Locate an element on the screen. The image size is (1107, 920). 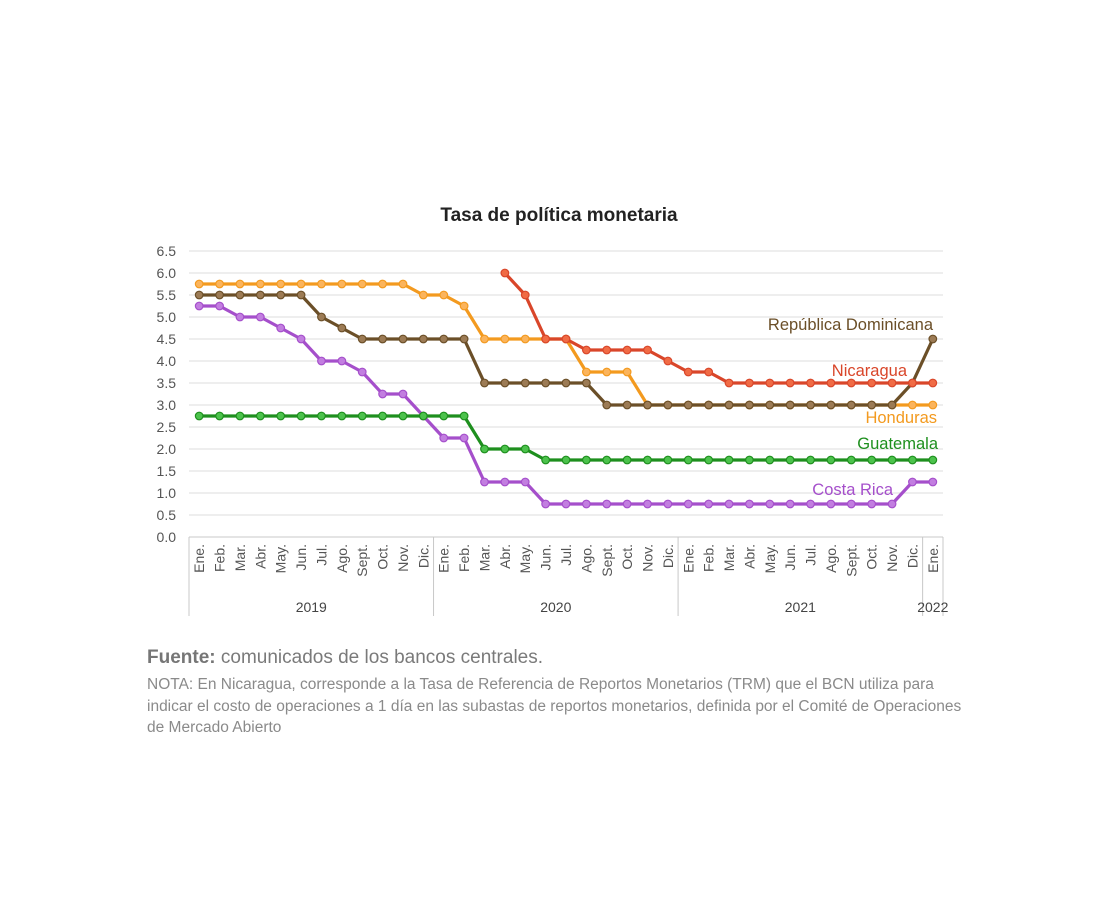
source-text: comunicados de los bancos centrales. is located at coordinates (379, 657).